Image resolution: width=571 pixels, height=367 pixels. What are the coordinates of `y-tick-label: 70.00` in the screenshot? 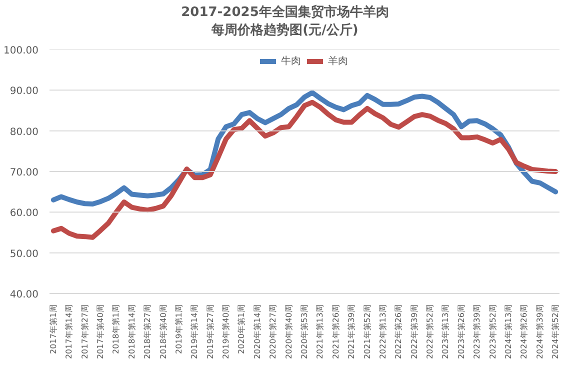 It's located at (24, 173).